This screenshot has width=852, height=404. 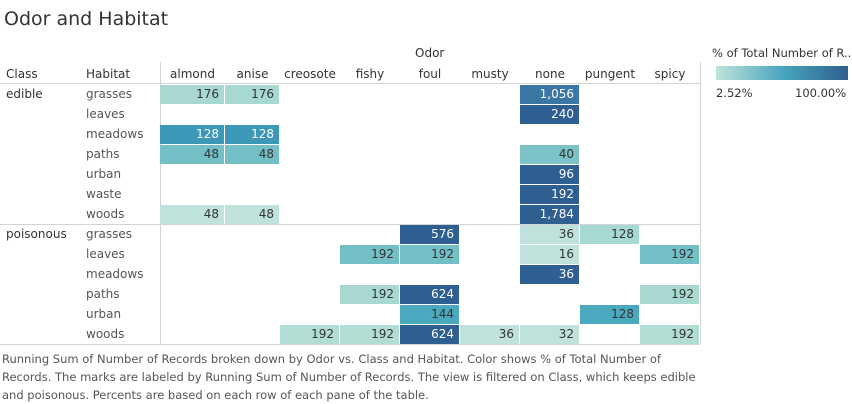 What do you see at coordinates (549, 114) in the screenshot?
I see `heatmap-cell-none: 240` at bounding box center [549, 114].